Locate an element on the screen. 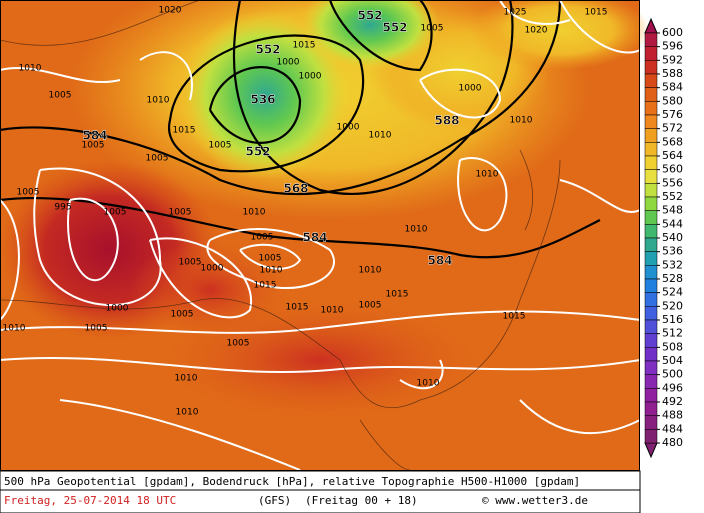  legend-label: 592 is located at coordinates (672, 59).